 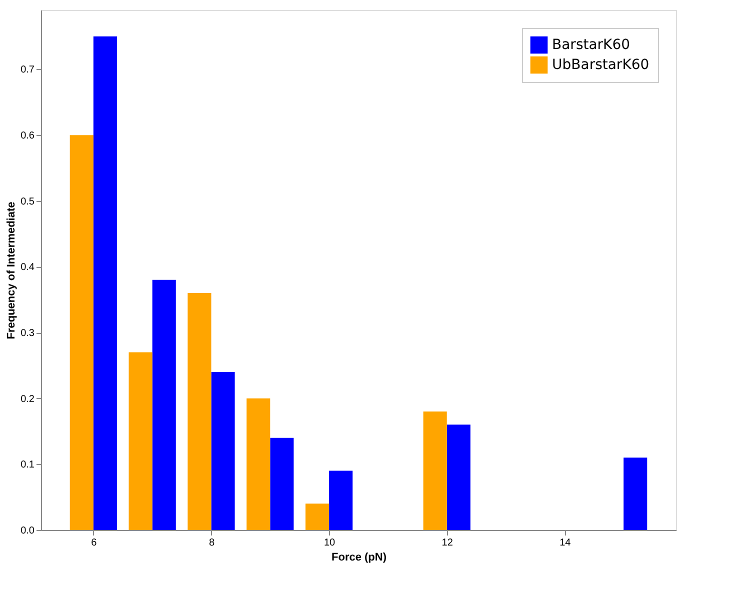 What do you see at coordinates (27, 531) in the screenshot?
I see `y-tick-label: 0.0` at bounding box center [27, 531].